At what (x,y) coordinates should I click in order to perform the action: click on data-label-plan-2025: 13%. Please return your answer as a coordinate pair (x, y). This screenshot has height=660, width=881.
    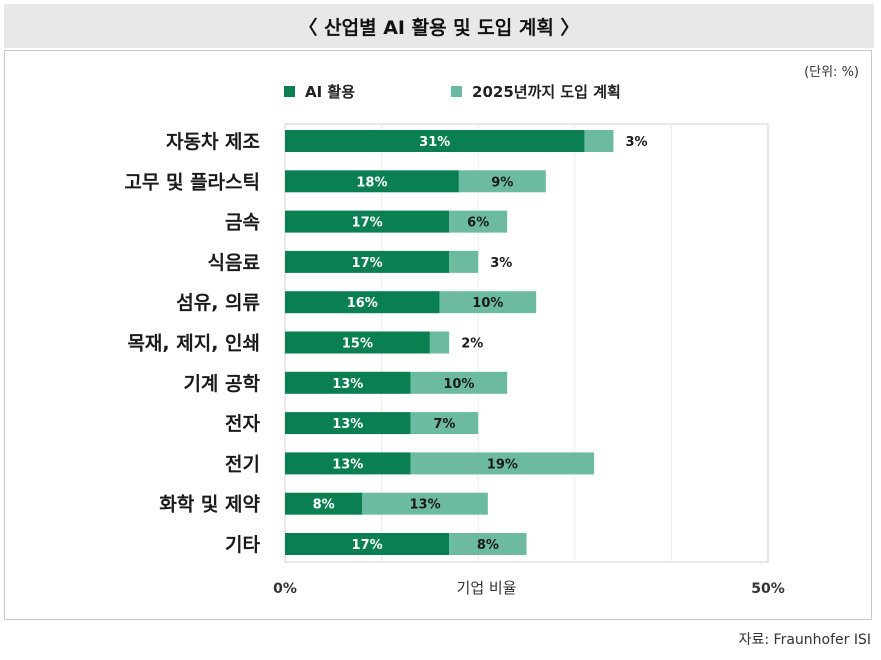
    Looking at the image, I should click on (425, 505).